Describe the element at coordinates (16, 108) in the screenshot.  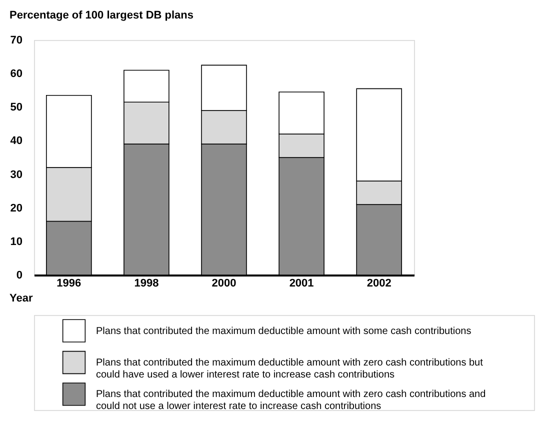
I see `y-tick-label: 50` at that location.